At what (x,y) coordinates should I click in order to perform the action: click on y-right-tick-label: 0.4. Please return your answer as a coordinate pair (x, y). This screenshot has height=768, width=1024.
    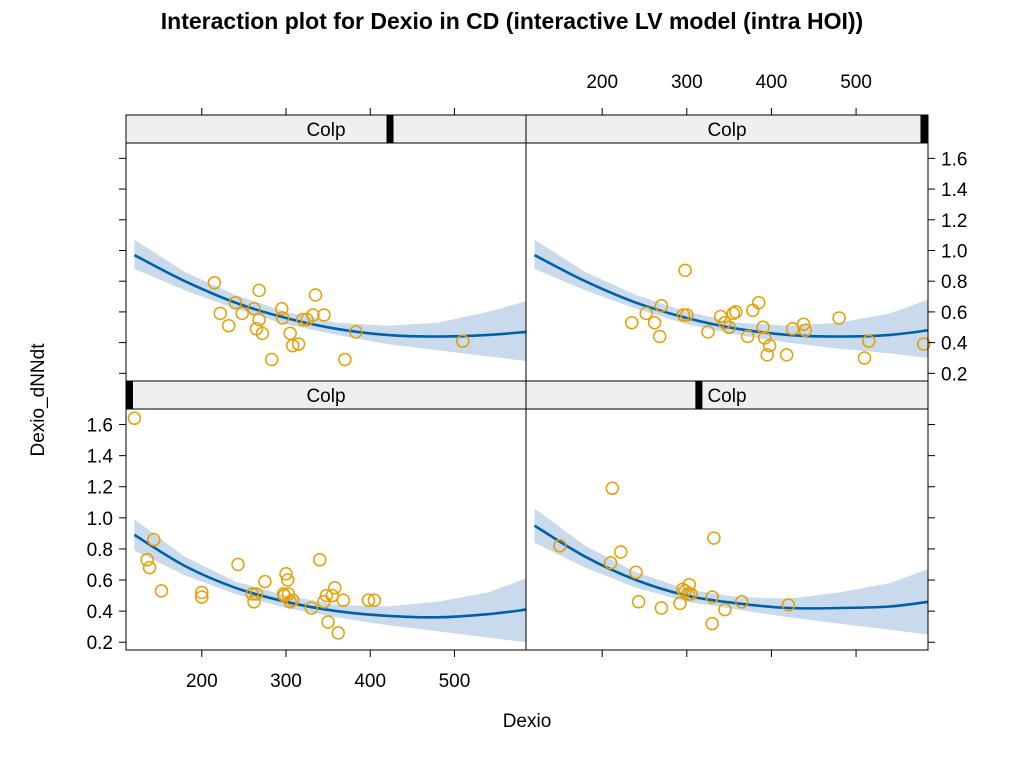
    Looking at the image, I should click on (954, 344).